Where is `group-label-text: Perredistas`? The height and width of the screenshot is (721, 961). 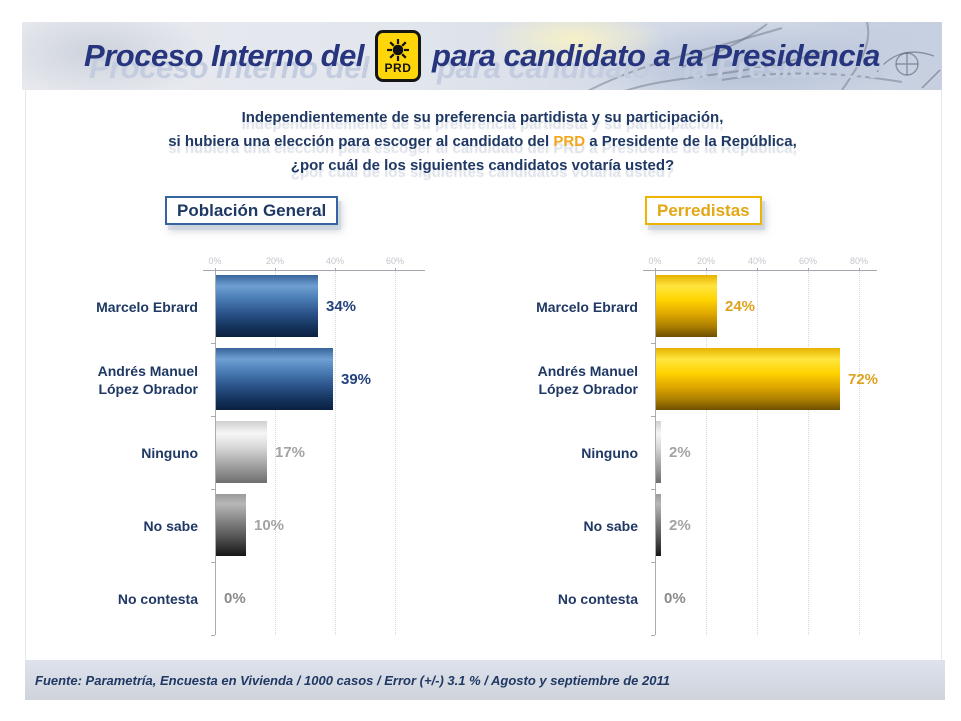
group-label-text: Perredistas is located at coordinates (703, 210).